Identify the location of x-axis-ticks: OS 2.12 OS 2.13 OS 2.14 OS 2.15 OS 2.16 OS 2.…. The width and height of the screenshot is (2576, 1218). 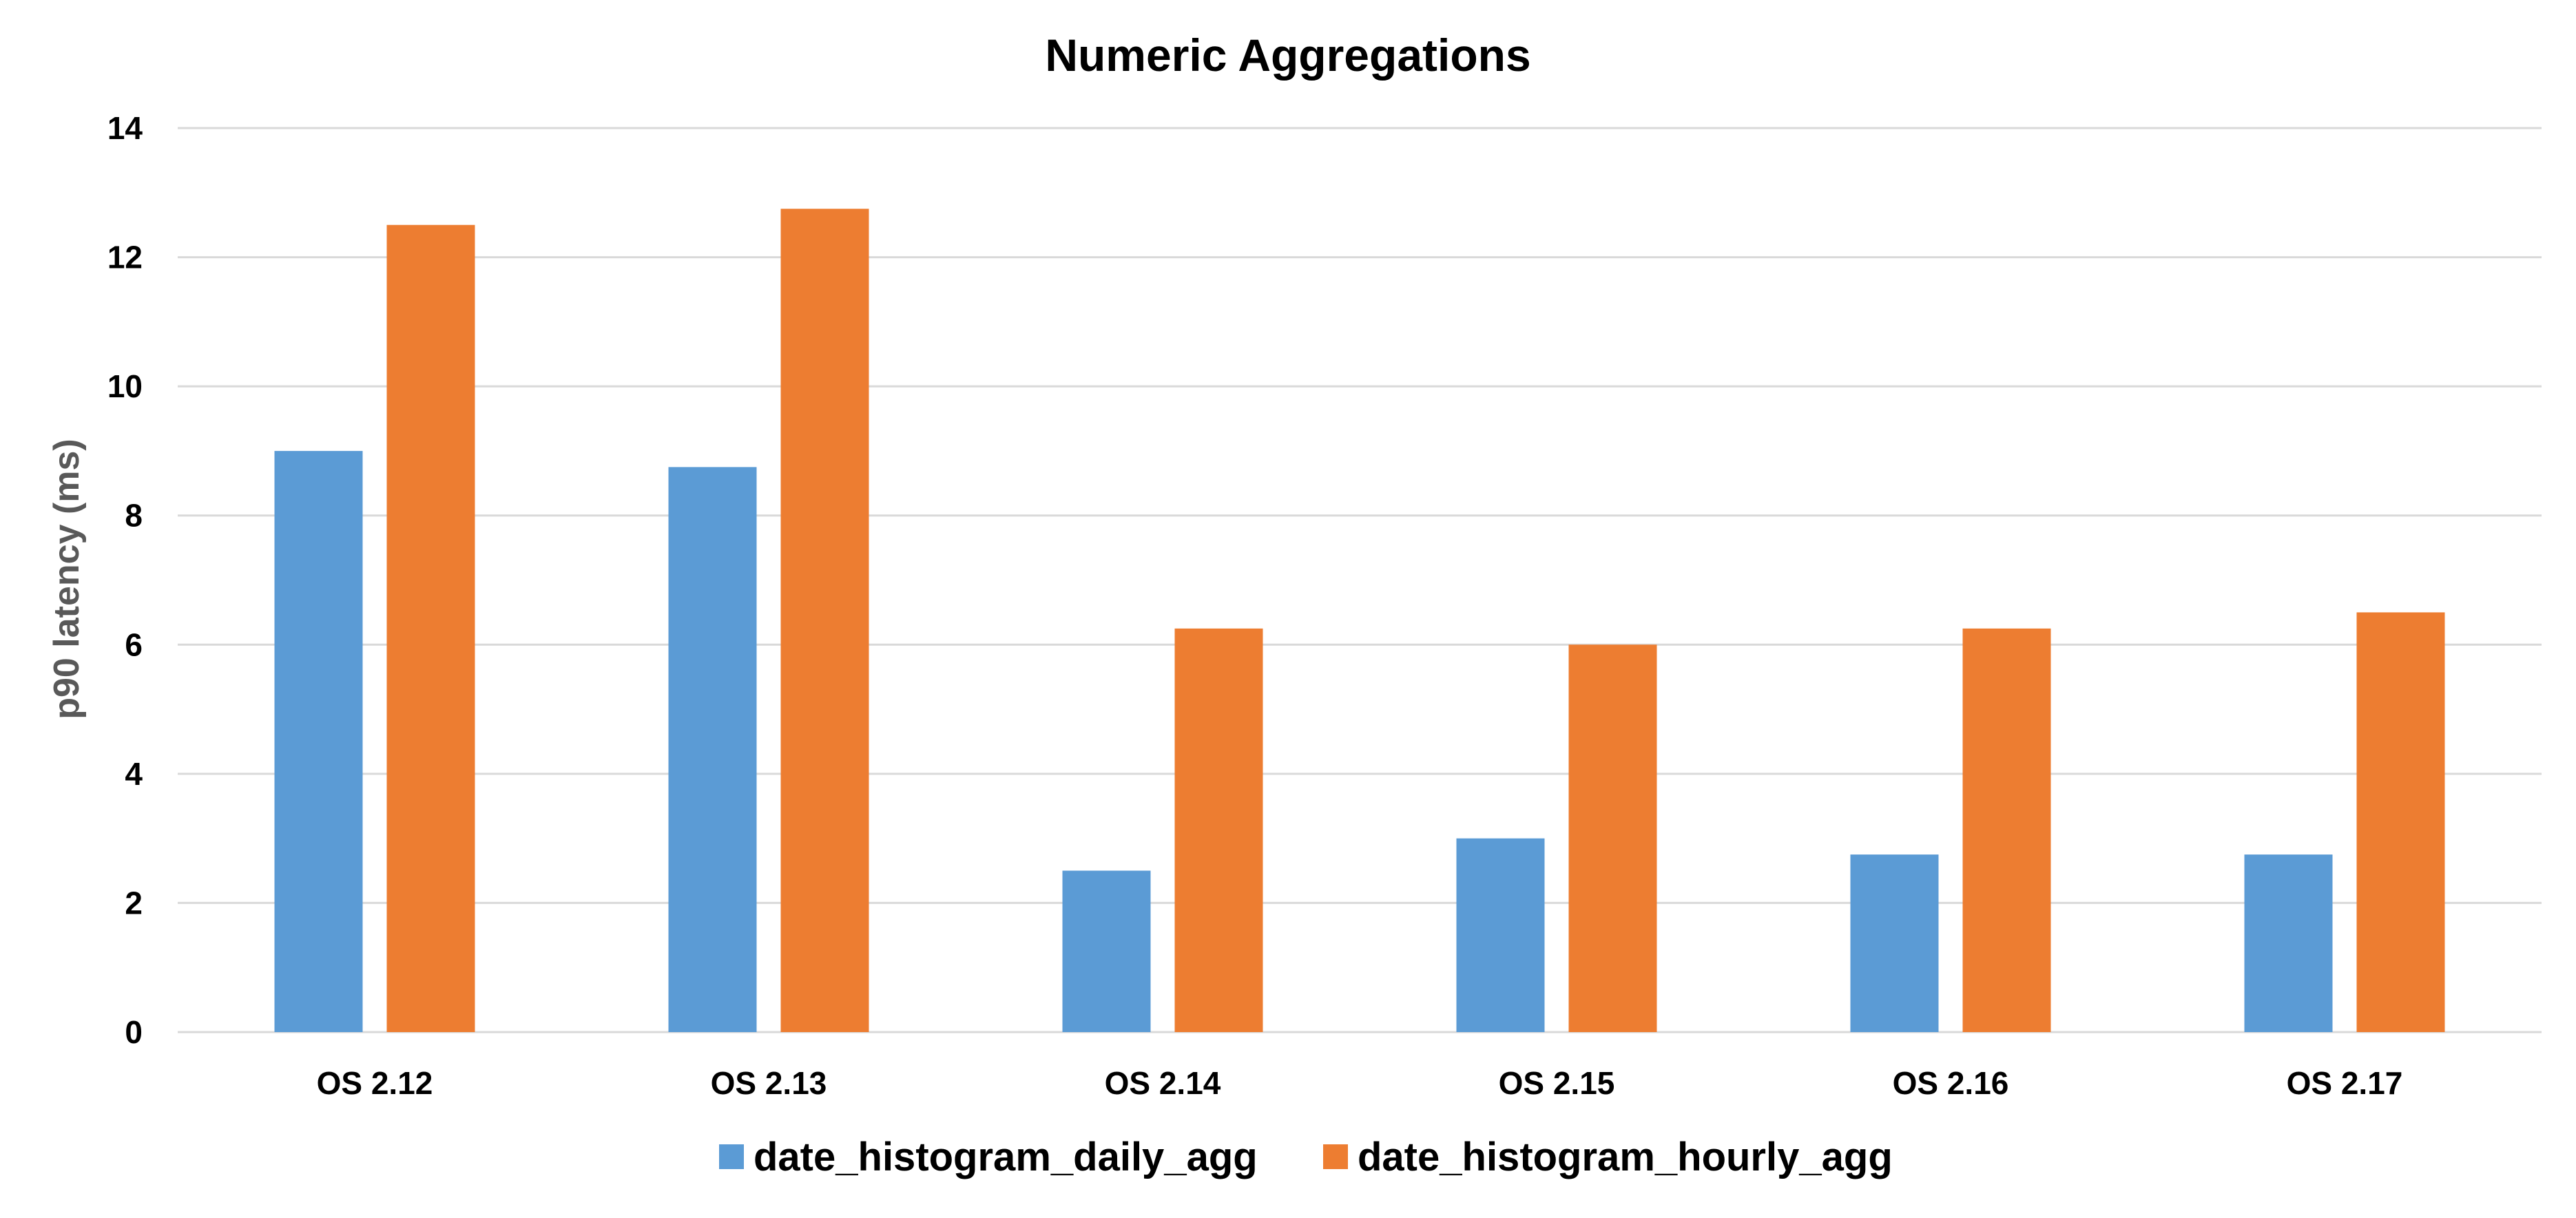
(1360, 1083).